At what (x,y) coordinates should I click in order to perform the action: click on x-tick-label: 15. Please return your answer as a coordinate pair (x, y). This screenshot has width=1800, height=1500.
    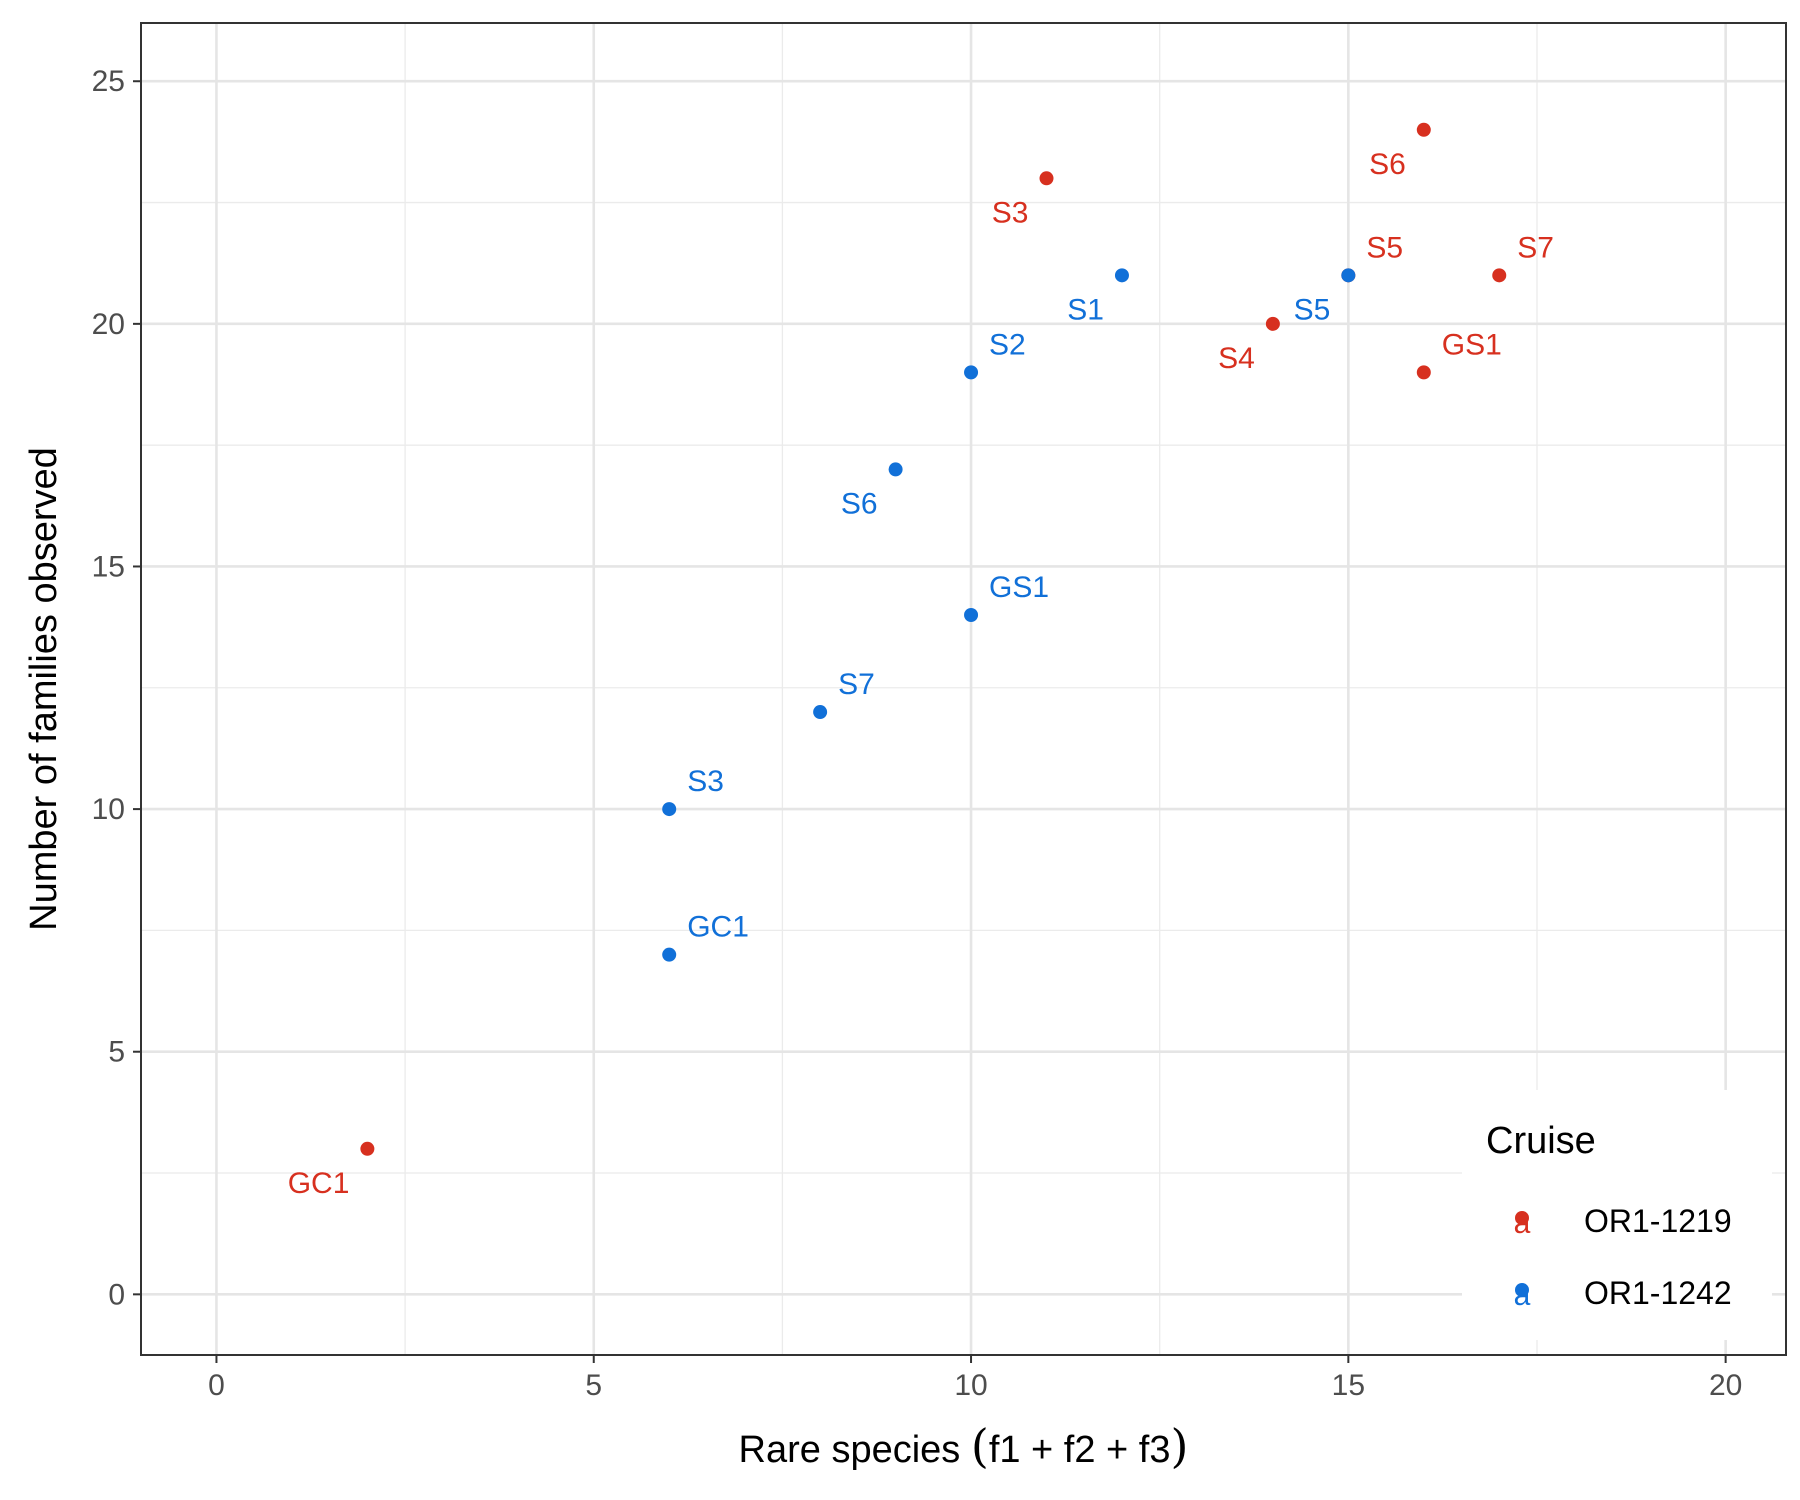
    Looking at the image, I should click on (1348, 1385).